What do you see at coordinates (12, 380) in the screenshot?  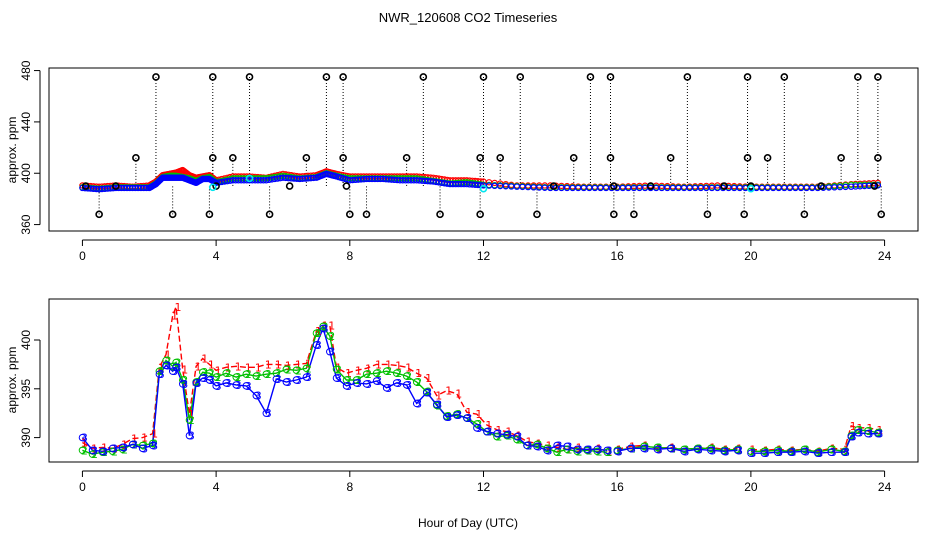 I see `bottom-y-axis-label: approx. ppm` at bounding box center [12, 380].